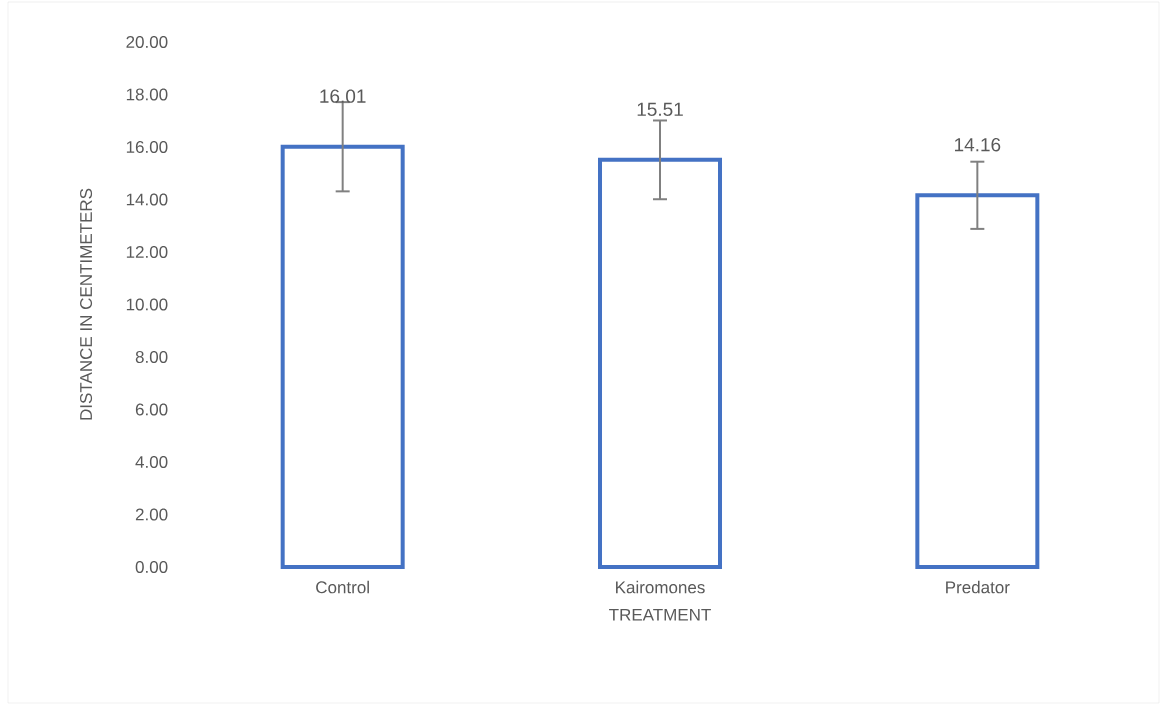  Describe the element at coordinates (86, 304) in the screenshot. I see `y-axis-title: DISTANCE IN CENTIMETERS` at that location.